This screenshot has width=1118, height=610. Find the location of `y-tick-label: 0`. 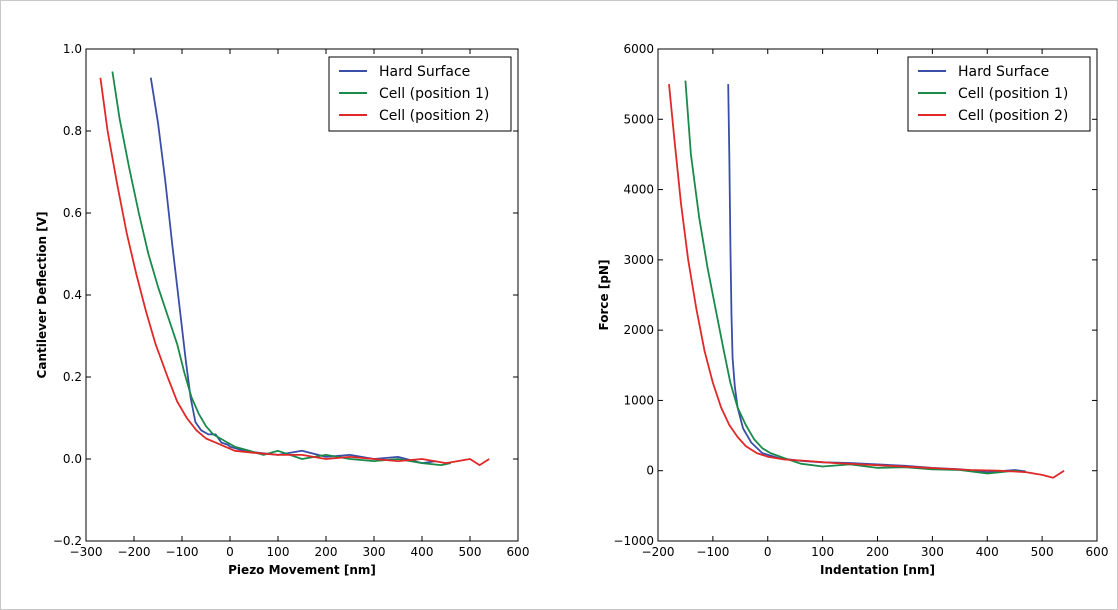

y-tick-label: 0 is located at coordinates (650, 471).